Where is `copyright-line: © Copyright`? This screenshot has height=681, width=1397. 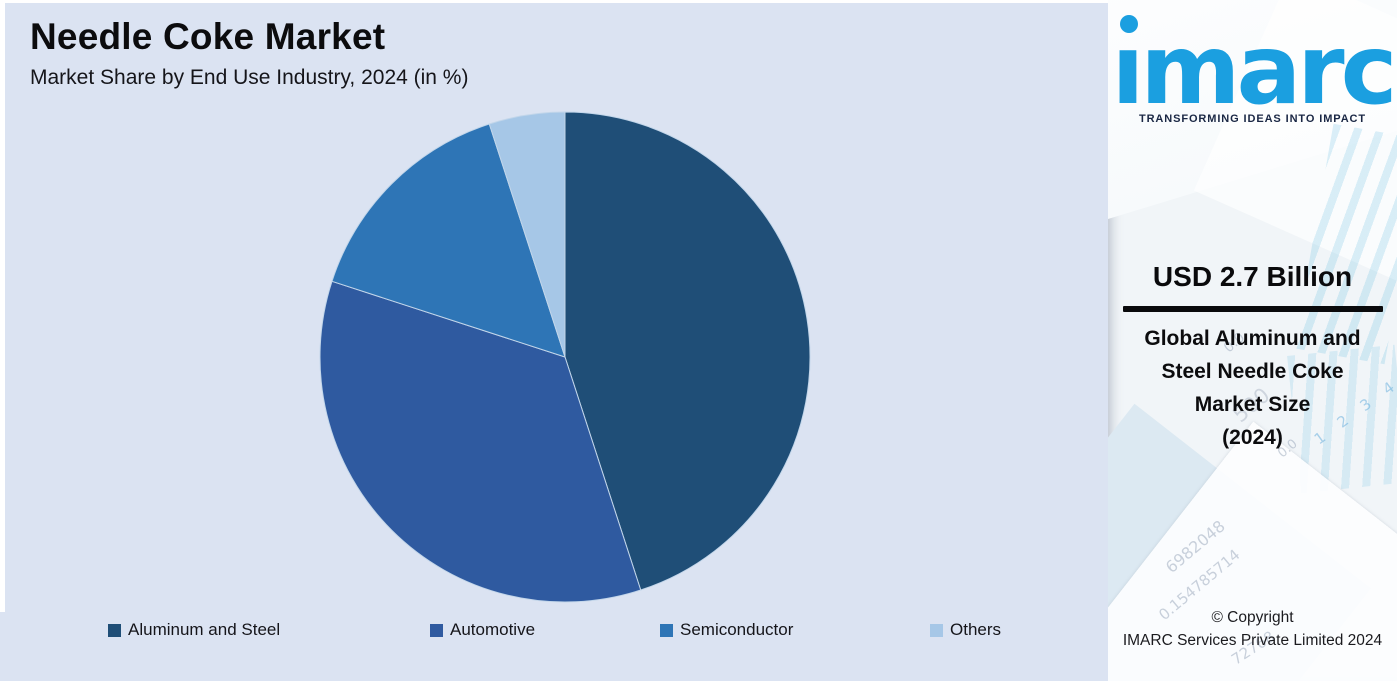 copyright-line: © Copyright is located at coordinates (1252, 617).